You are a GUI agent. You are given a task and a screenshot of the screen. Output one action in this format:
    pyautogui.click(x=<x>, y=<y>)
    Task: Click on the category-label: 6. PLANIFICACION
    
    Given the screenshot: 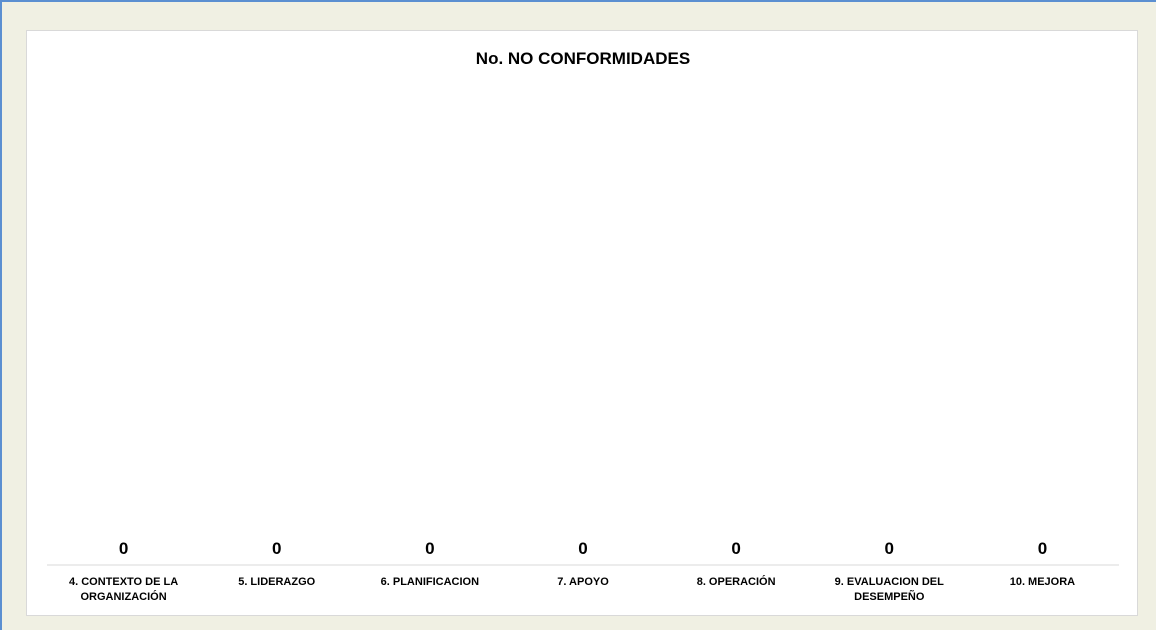 What is the action you would take?
    pyautogui.click(x=430, y=582)
    